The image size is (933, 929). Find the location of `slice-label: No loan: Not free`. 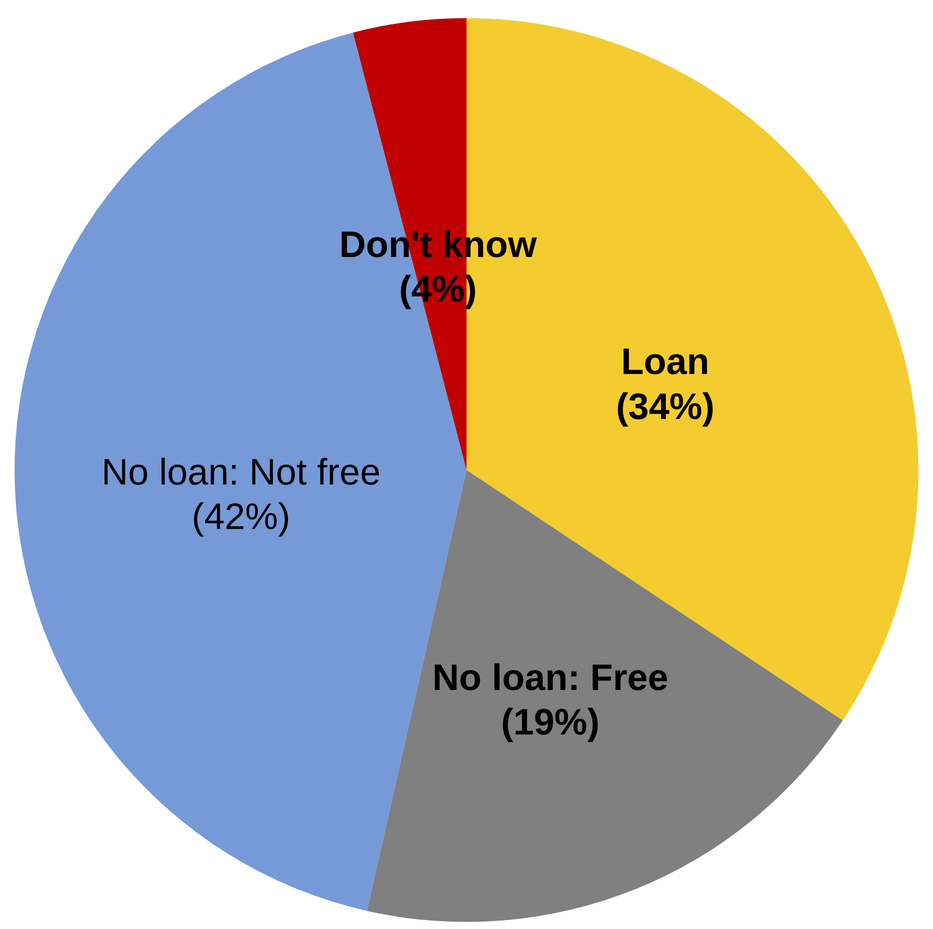

slice-label: No loan: Not free is located at coordinates (241, 471).